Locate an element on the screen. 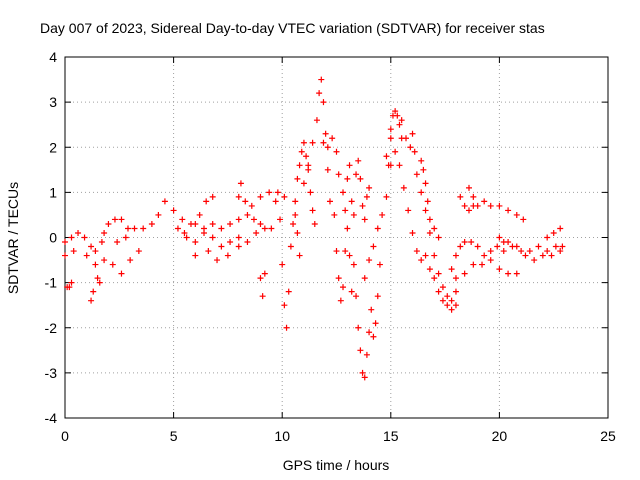 The image size is (640, 480). x-tick-label: 0 is located at coordinates (65, 436).